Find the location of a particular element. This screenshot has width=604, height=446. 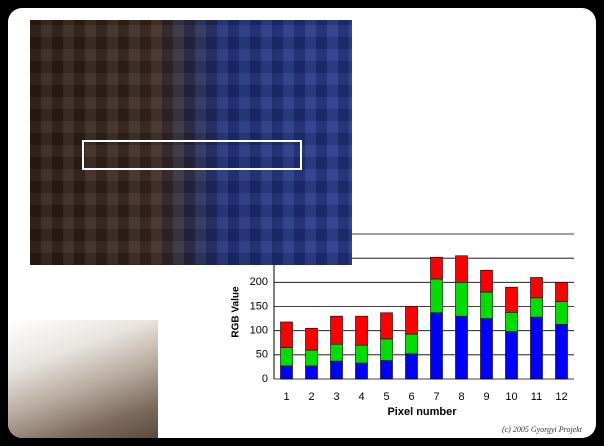

x-tick-label: 7 is located at coordinates (436, 397).